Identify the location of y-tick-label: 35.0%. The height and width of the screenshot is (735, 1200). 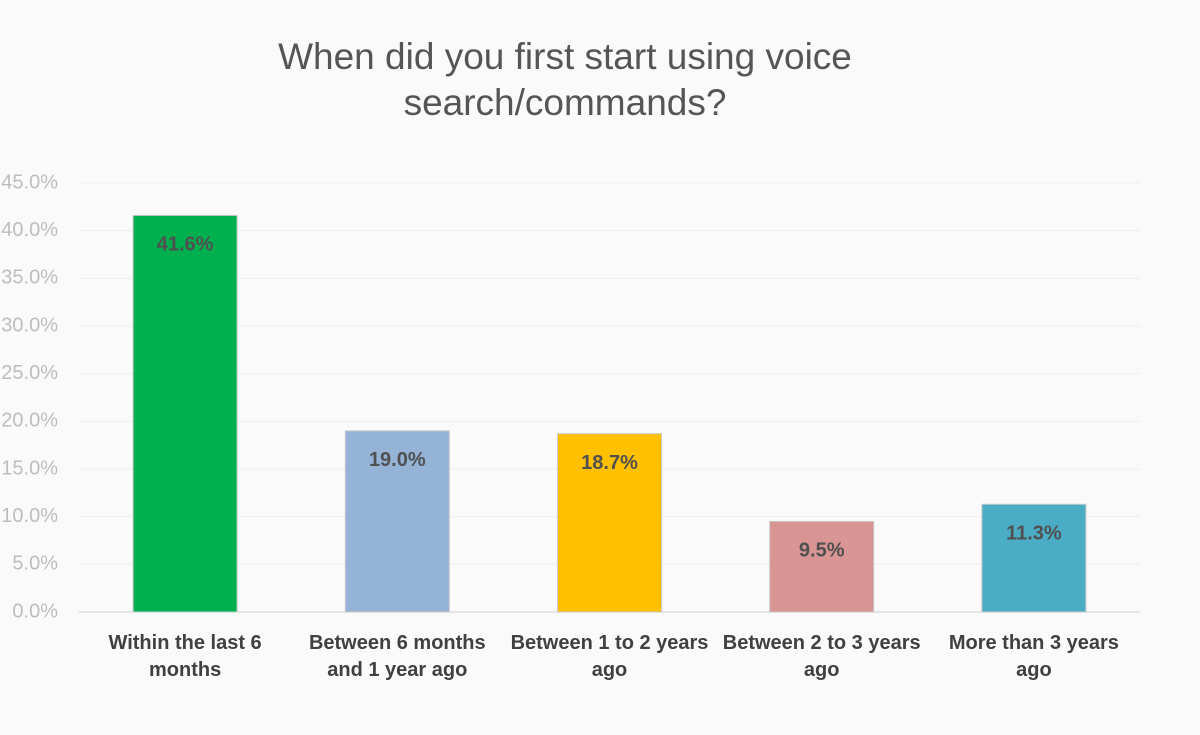
(29, 278).